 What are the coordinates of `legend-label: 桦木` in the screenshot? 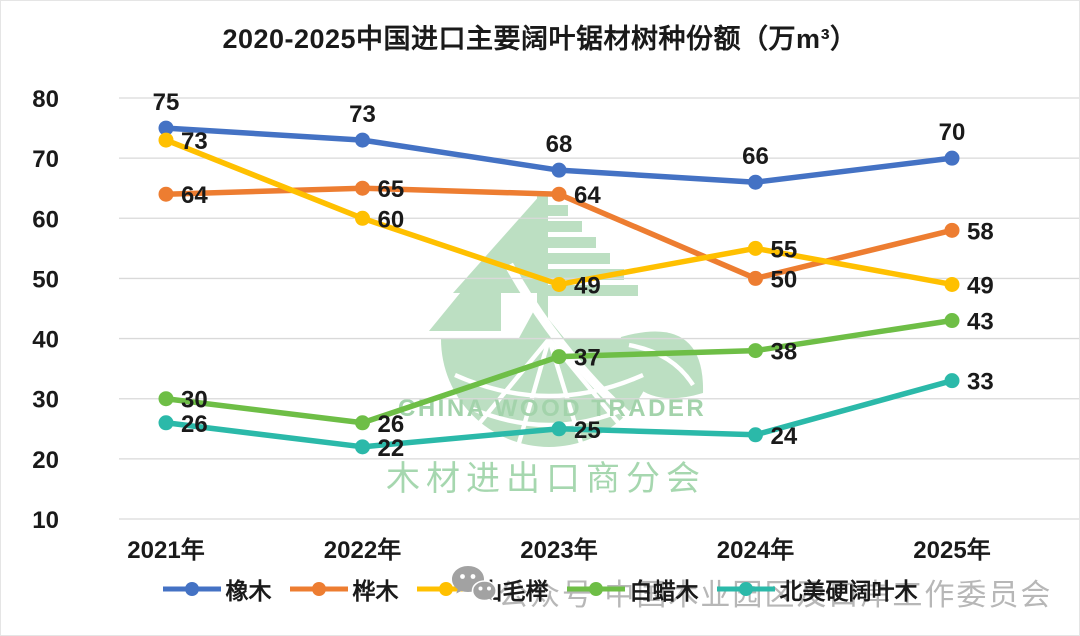 It's located at (375, 591).